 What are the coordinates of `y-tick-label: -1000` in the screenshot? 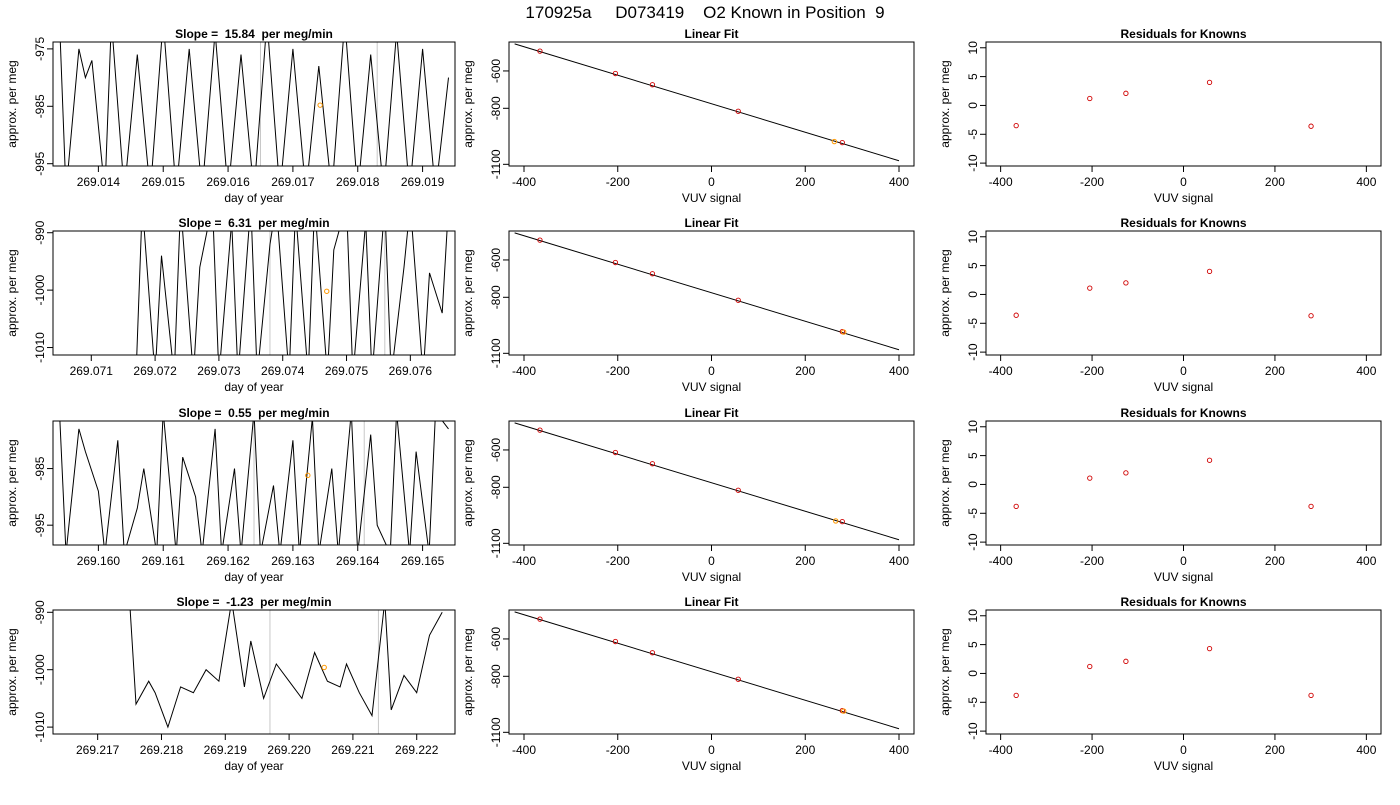 It's located at (40, 289).